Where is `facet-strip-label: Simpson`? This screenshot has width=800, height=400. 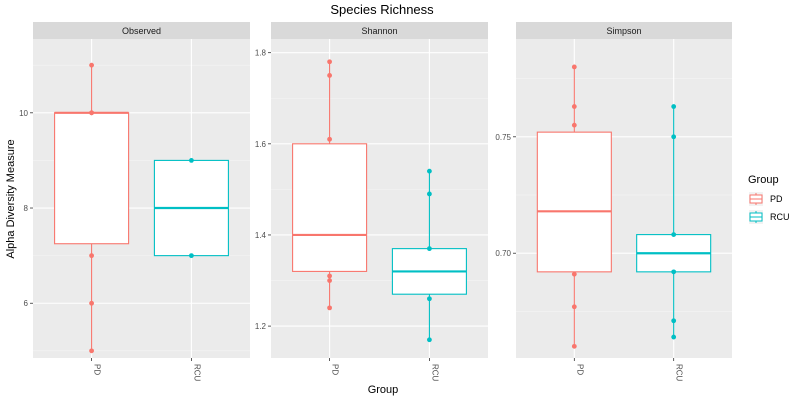 facet-strip-label: Simpson is located at coordinates (623, 31).